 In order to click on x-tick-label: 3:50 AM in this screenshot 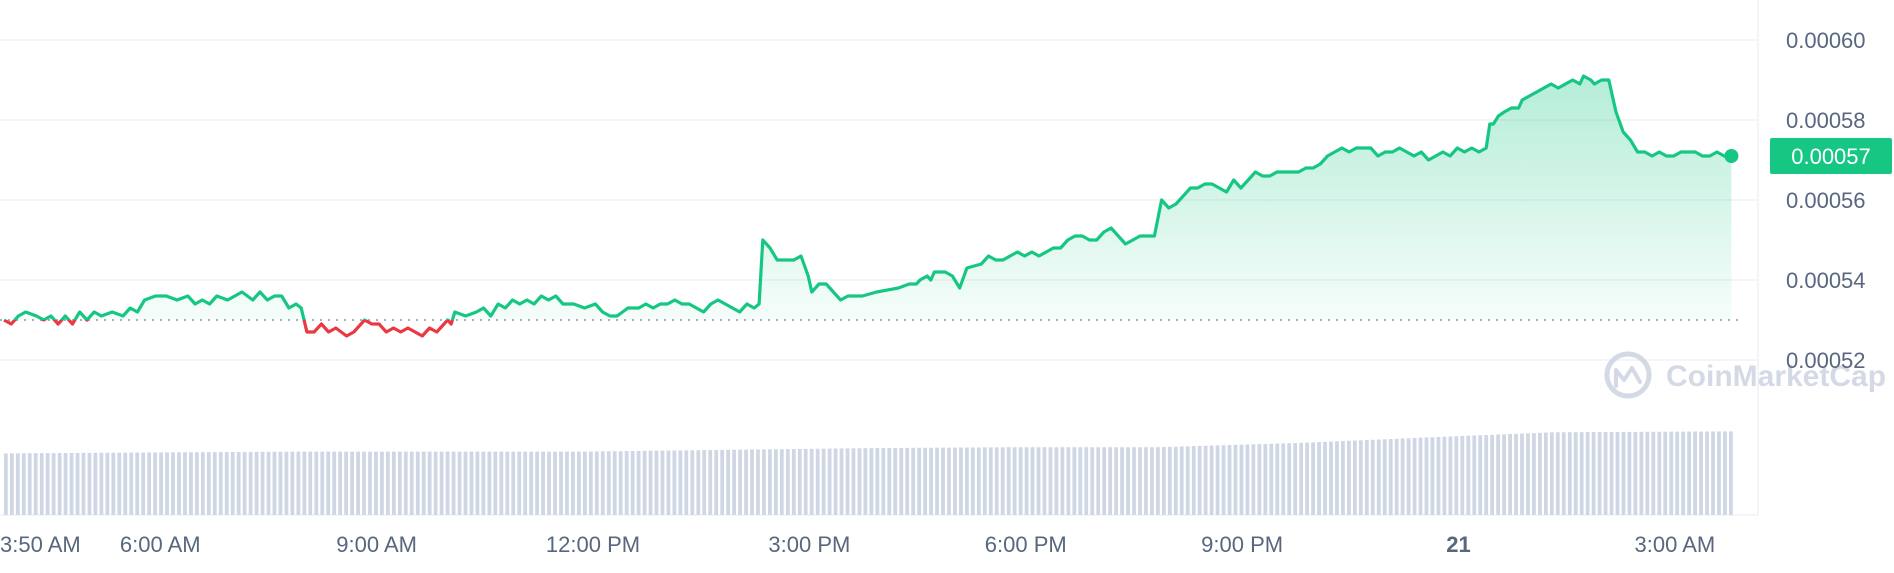, I will do `click(40, 544)`.